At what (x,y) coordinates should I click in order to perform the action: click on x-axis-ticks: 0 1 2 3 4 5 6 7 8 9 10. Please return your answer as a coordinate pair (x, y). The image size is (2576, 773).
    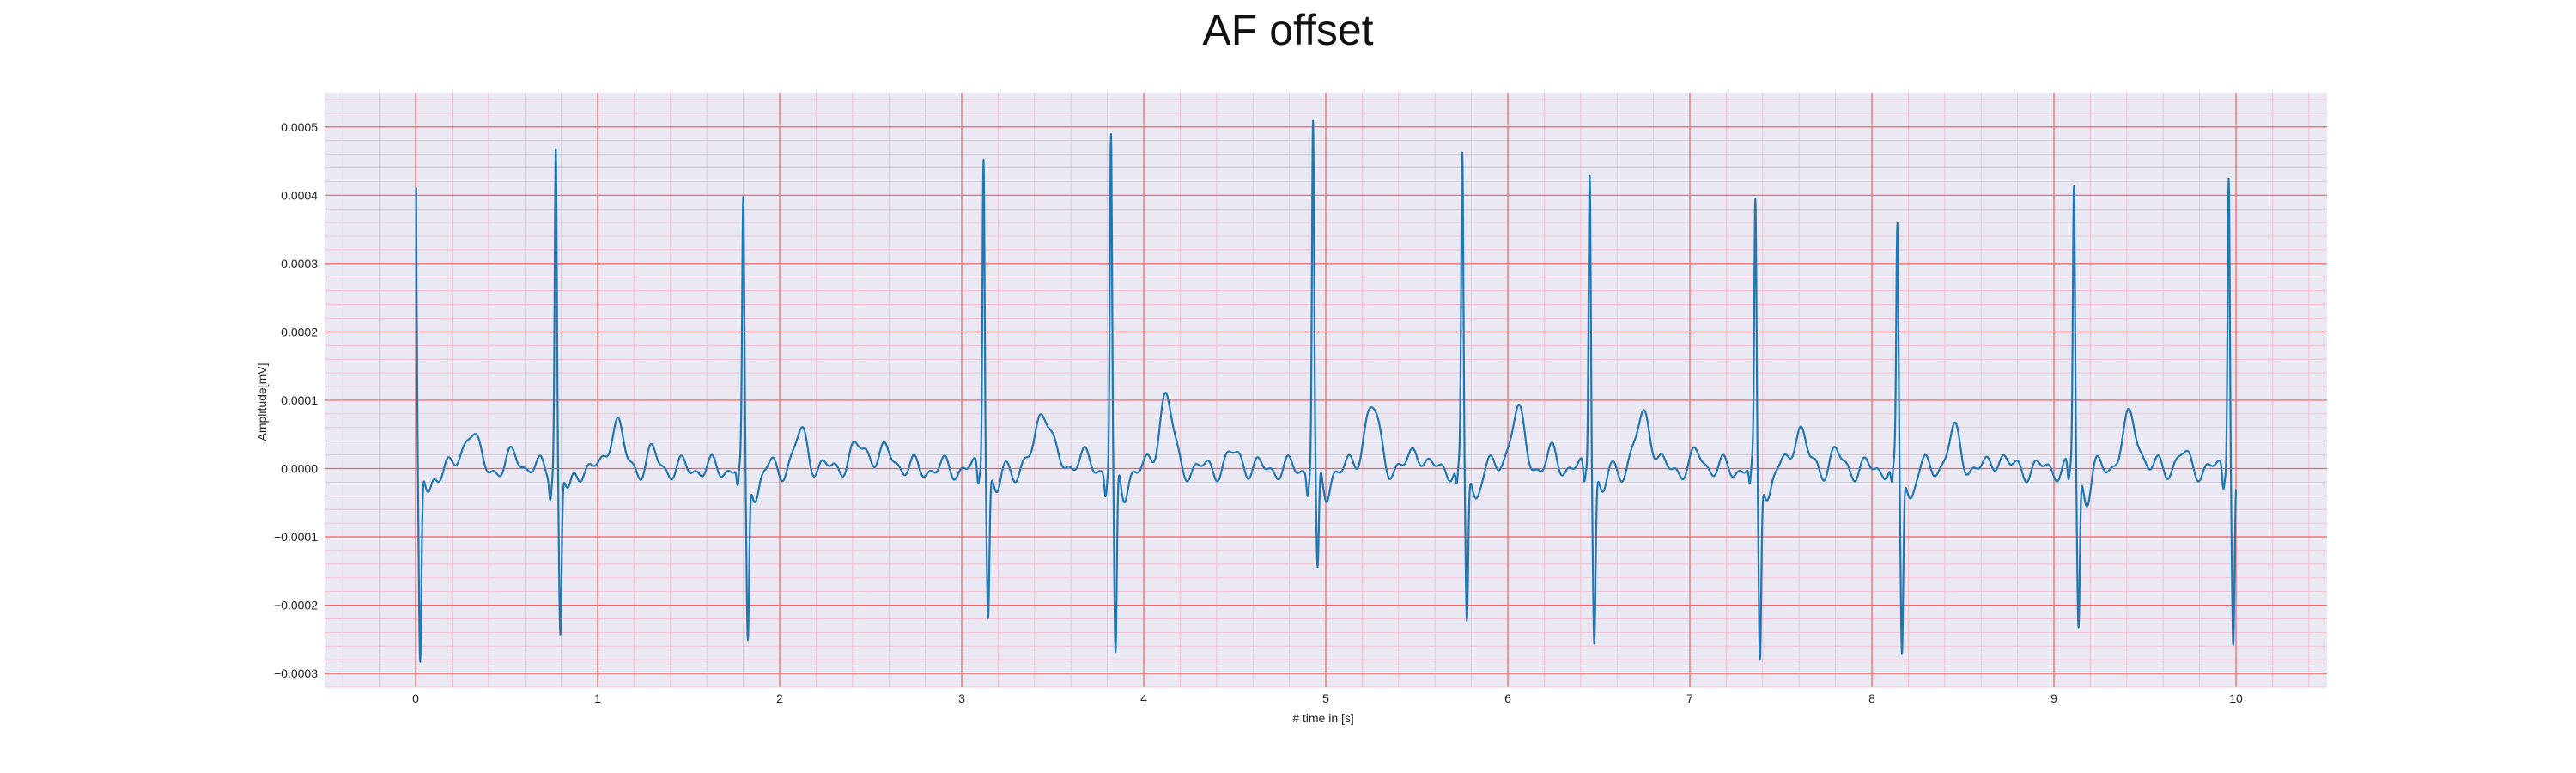
    Looking at the image, I should click on (1327, 698).